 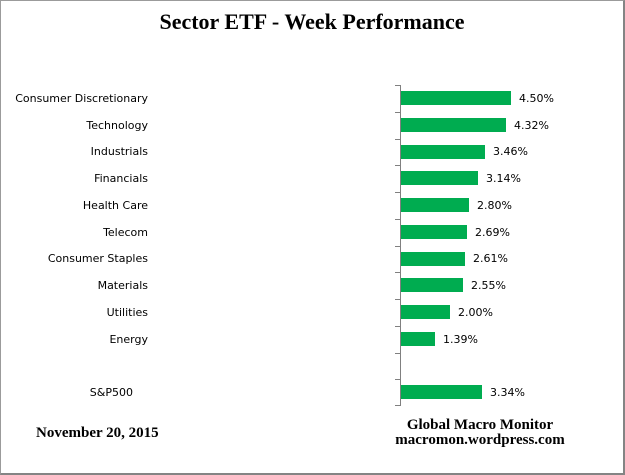 I want to click on chart-row: Financials 3.14%, so click(x=312, y=178).